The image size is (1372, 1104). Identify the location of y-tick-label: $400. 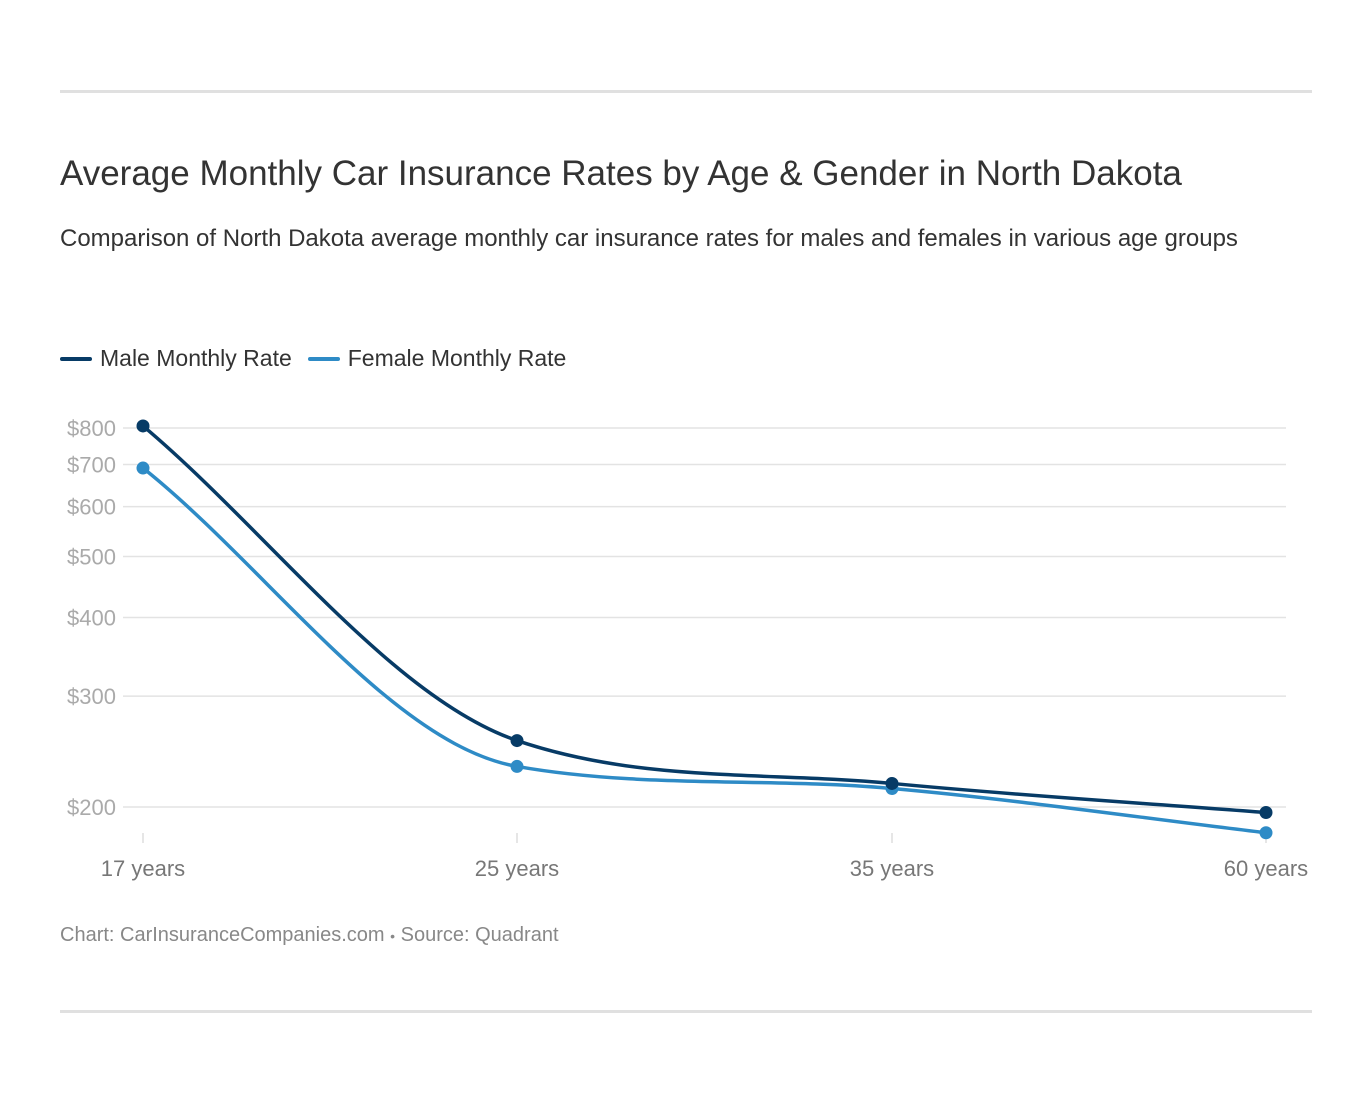
(91, 618).